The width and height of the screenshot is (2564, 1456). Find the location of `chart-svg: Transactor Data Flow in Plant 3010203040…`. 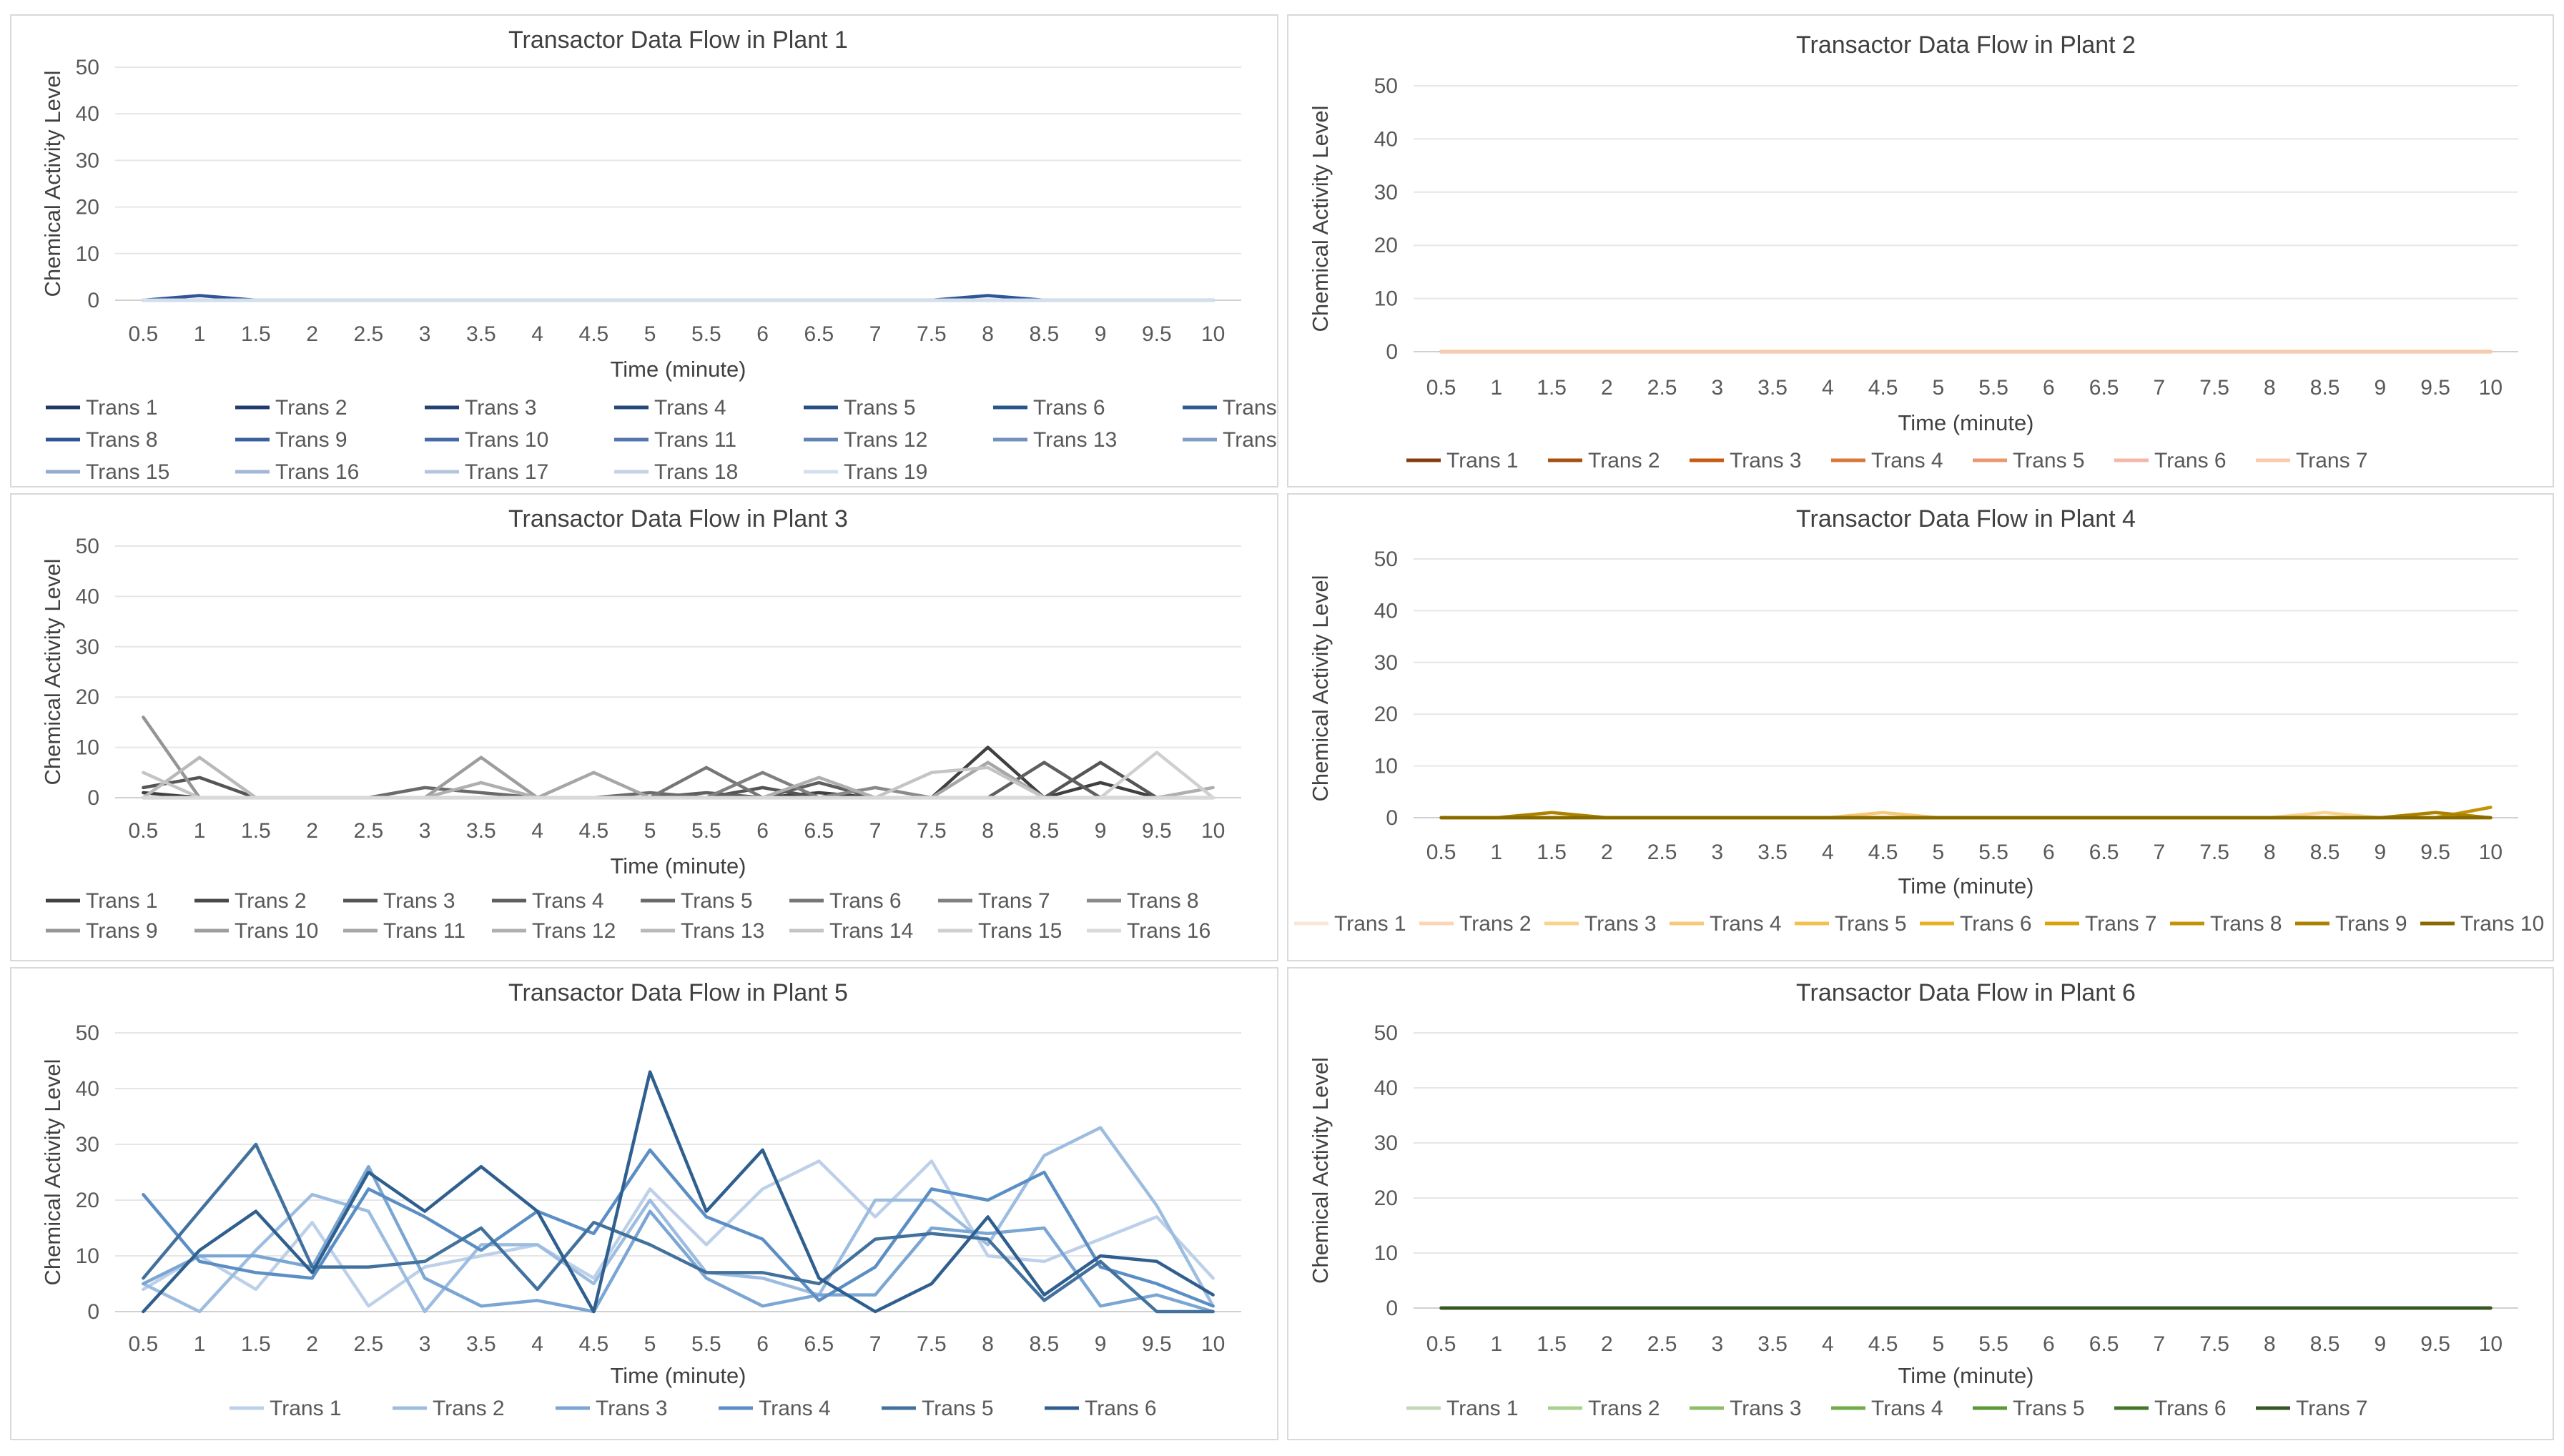

chart-svg: Transactor Data Flow in Plant 3010203040… is located at coordinates (640, 724).